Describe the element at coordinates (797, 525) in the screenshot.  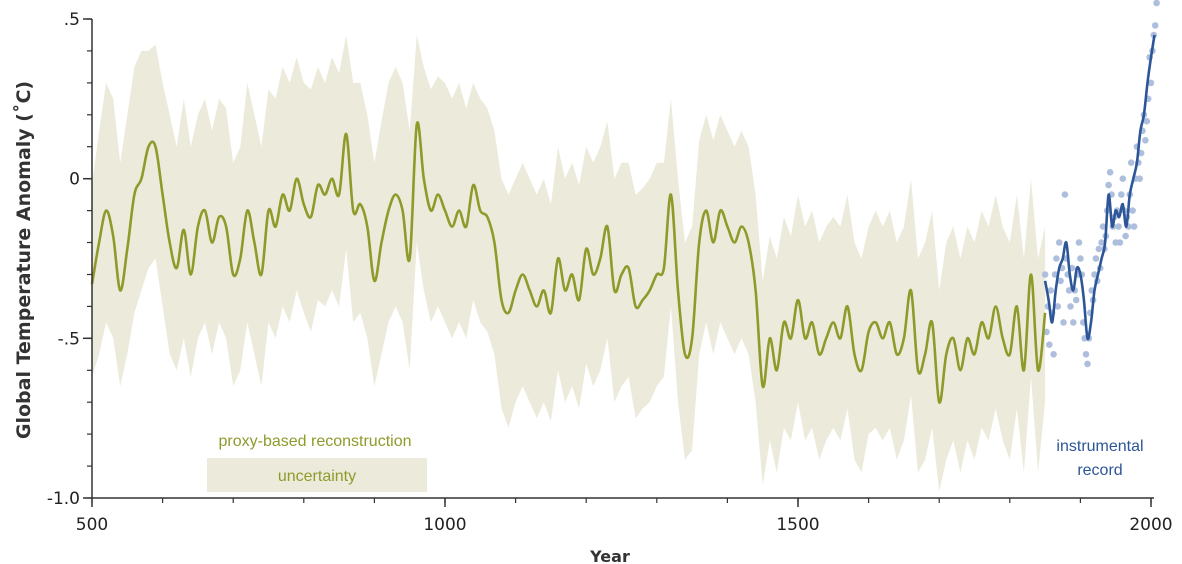
I see `x-tick-label: 1500` at that location.